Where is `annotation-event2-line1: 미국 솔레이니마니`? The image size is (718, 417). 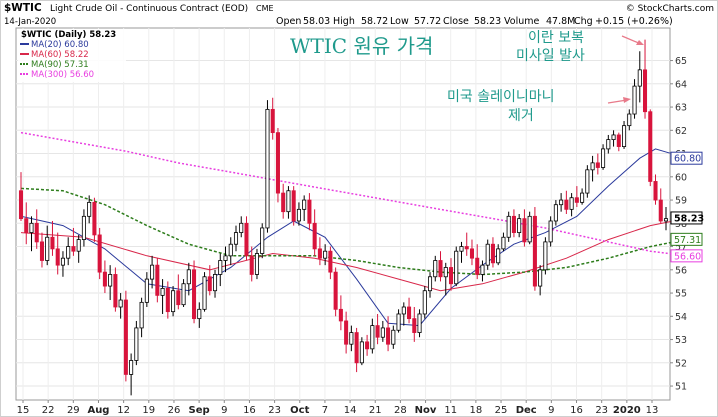
annotation-event2-line1: 미국 솔레이니마니 is located at coordinates (501, 97).